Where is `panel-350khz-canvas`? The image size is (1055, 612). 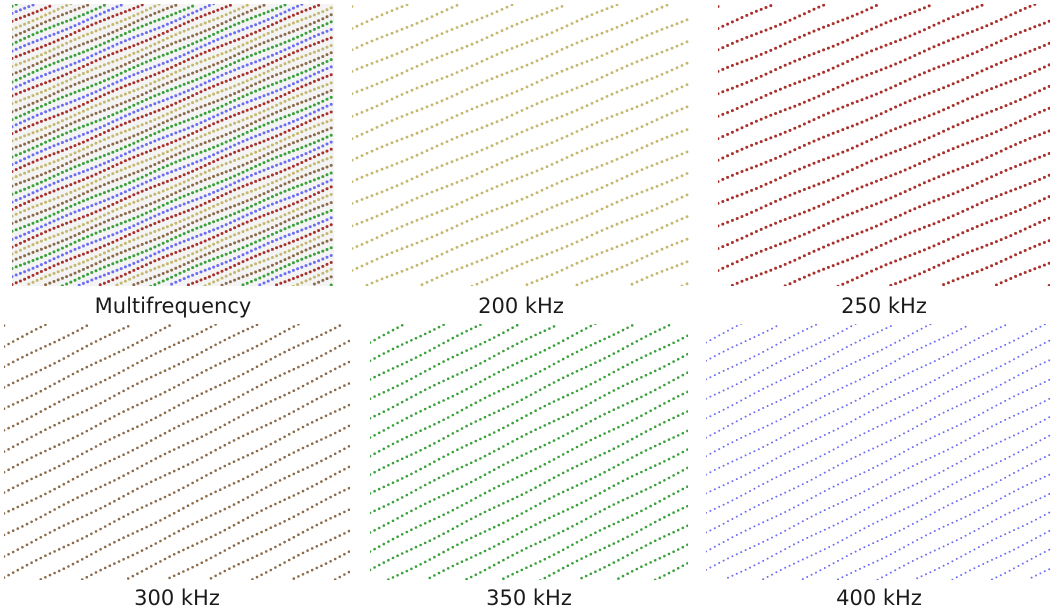 panel-350khz-canvas is located at coordinates (529, 452).